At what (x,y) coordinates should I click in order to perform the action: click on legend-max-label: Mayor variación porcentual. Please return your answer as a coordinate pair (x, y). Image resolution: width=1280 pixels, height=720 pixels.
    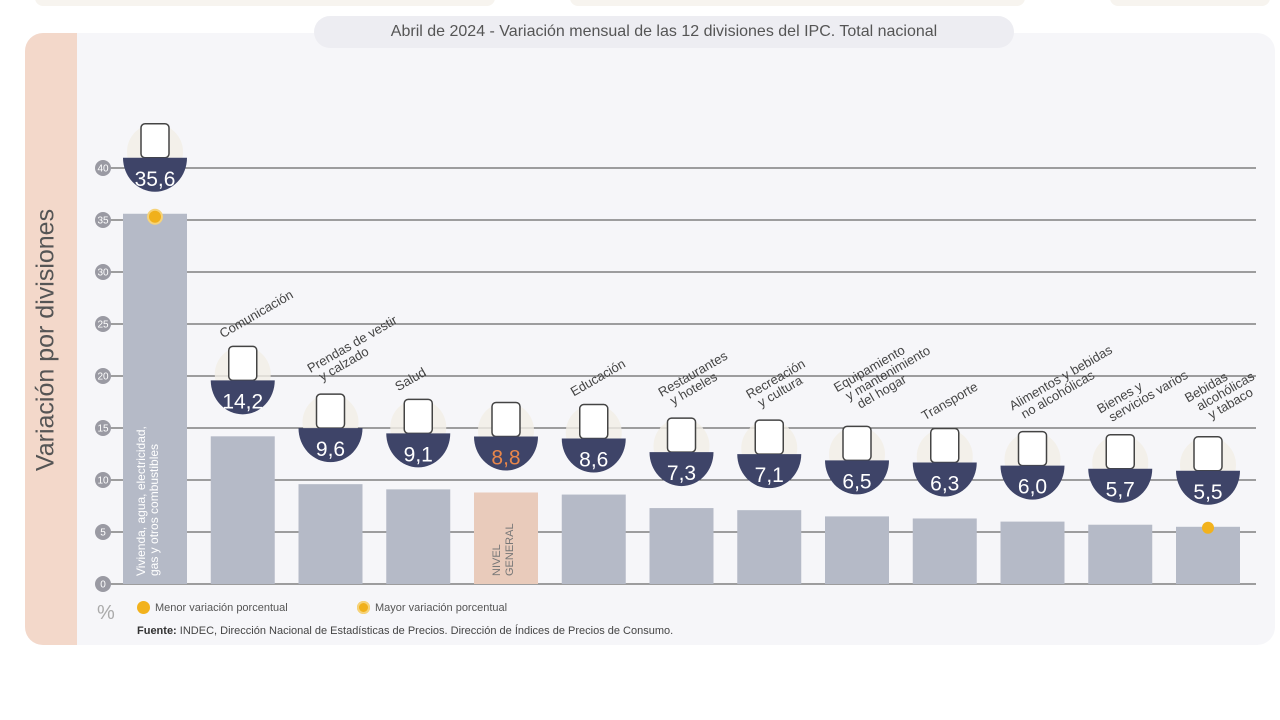
    Looking at the image, I should click on (441, 607).